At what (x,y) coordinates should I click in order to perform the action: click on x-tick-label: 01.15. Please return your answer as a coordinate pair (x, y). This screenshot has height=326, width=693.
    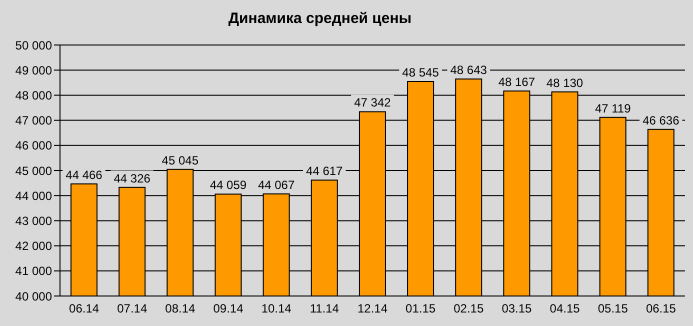
    Looking at the image, I should click on (421, 309).